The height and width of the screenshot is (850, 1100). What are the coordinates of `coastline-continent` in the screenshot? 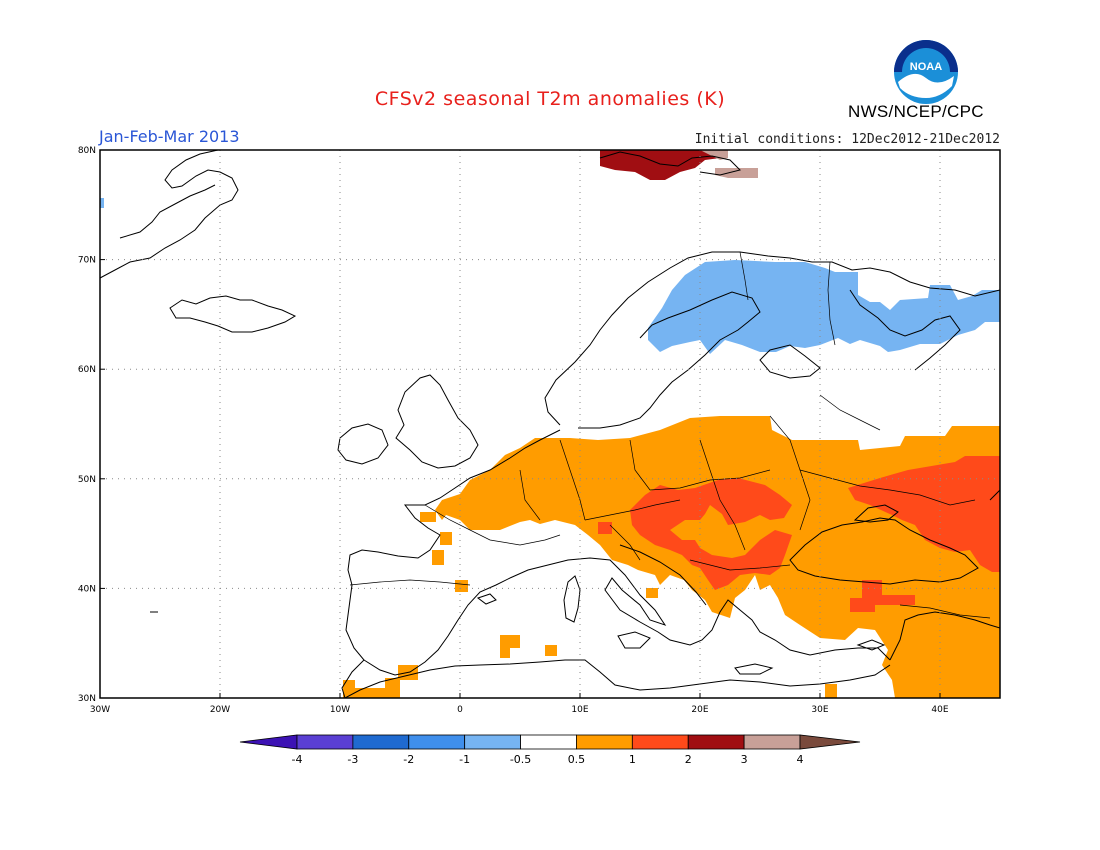 It's located at (451, 563).